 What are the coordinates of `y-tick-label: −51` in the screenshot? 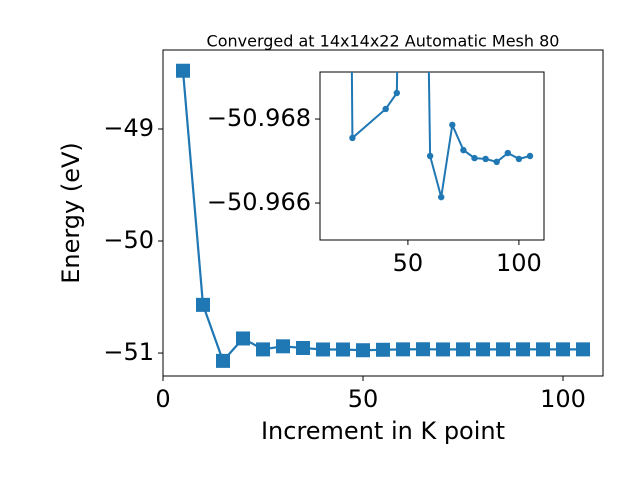 It's located at (128, 352).